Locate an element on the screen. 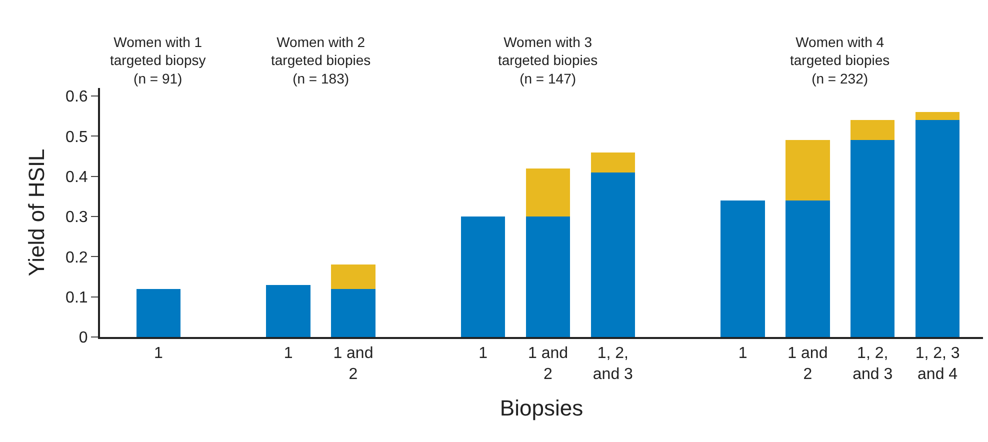 This screenshot has height=442, width=988. y-tick-label: 0.1 is located at coordinates (77, 297).